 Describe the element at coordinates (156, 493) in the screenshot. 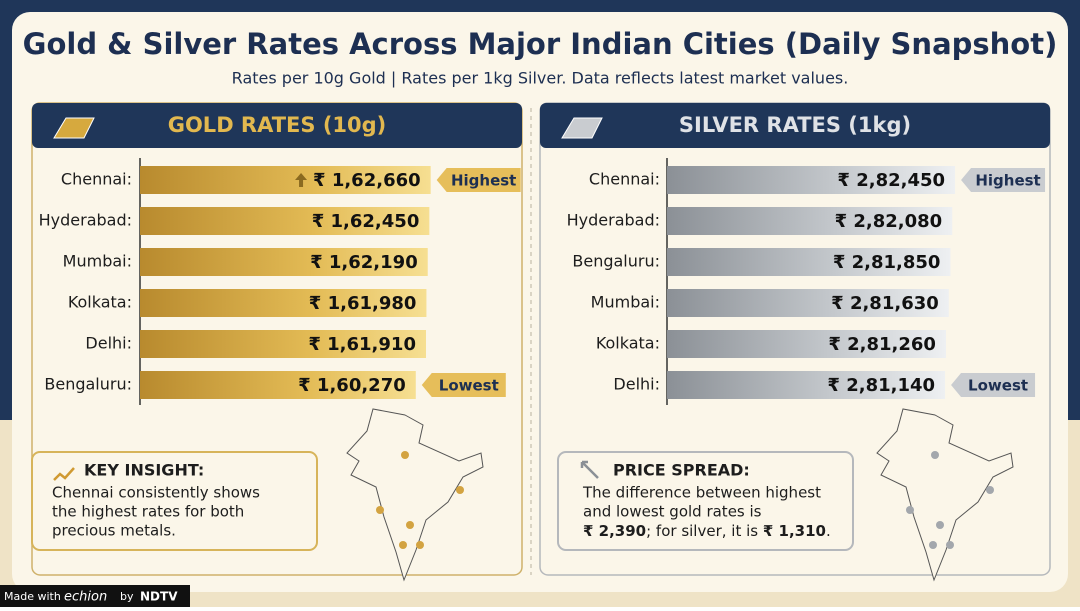

I see `insight-text: Chennai consistently shows` at that location.